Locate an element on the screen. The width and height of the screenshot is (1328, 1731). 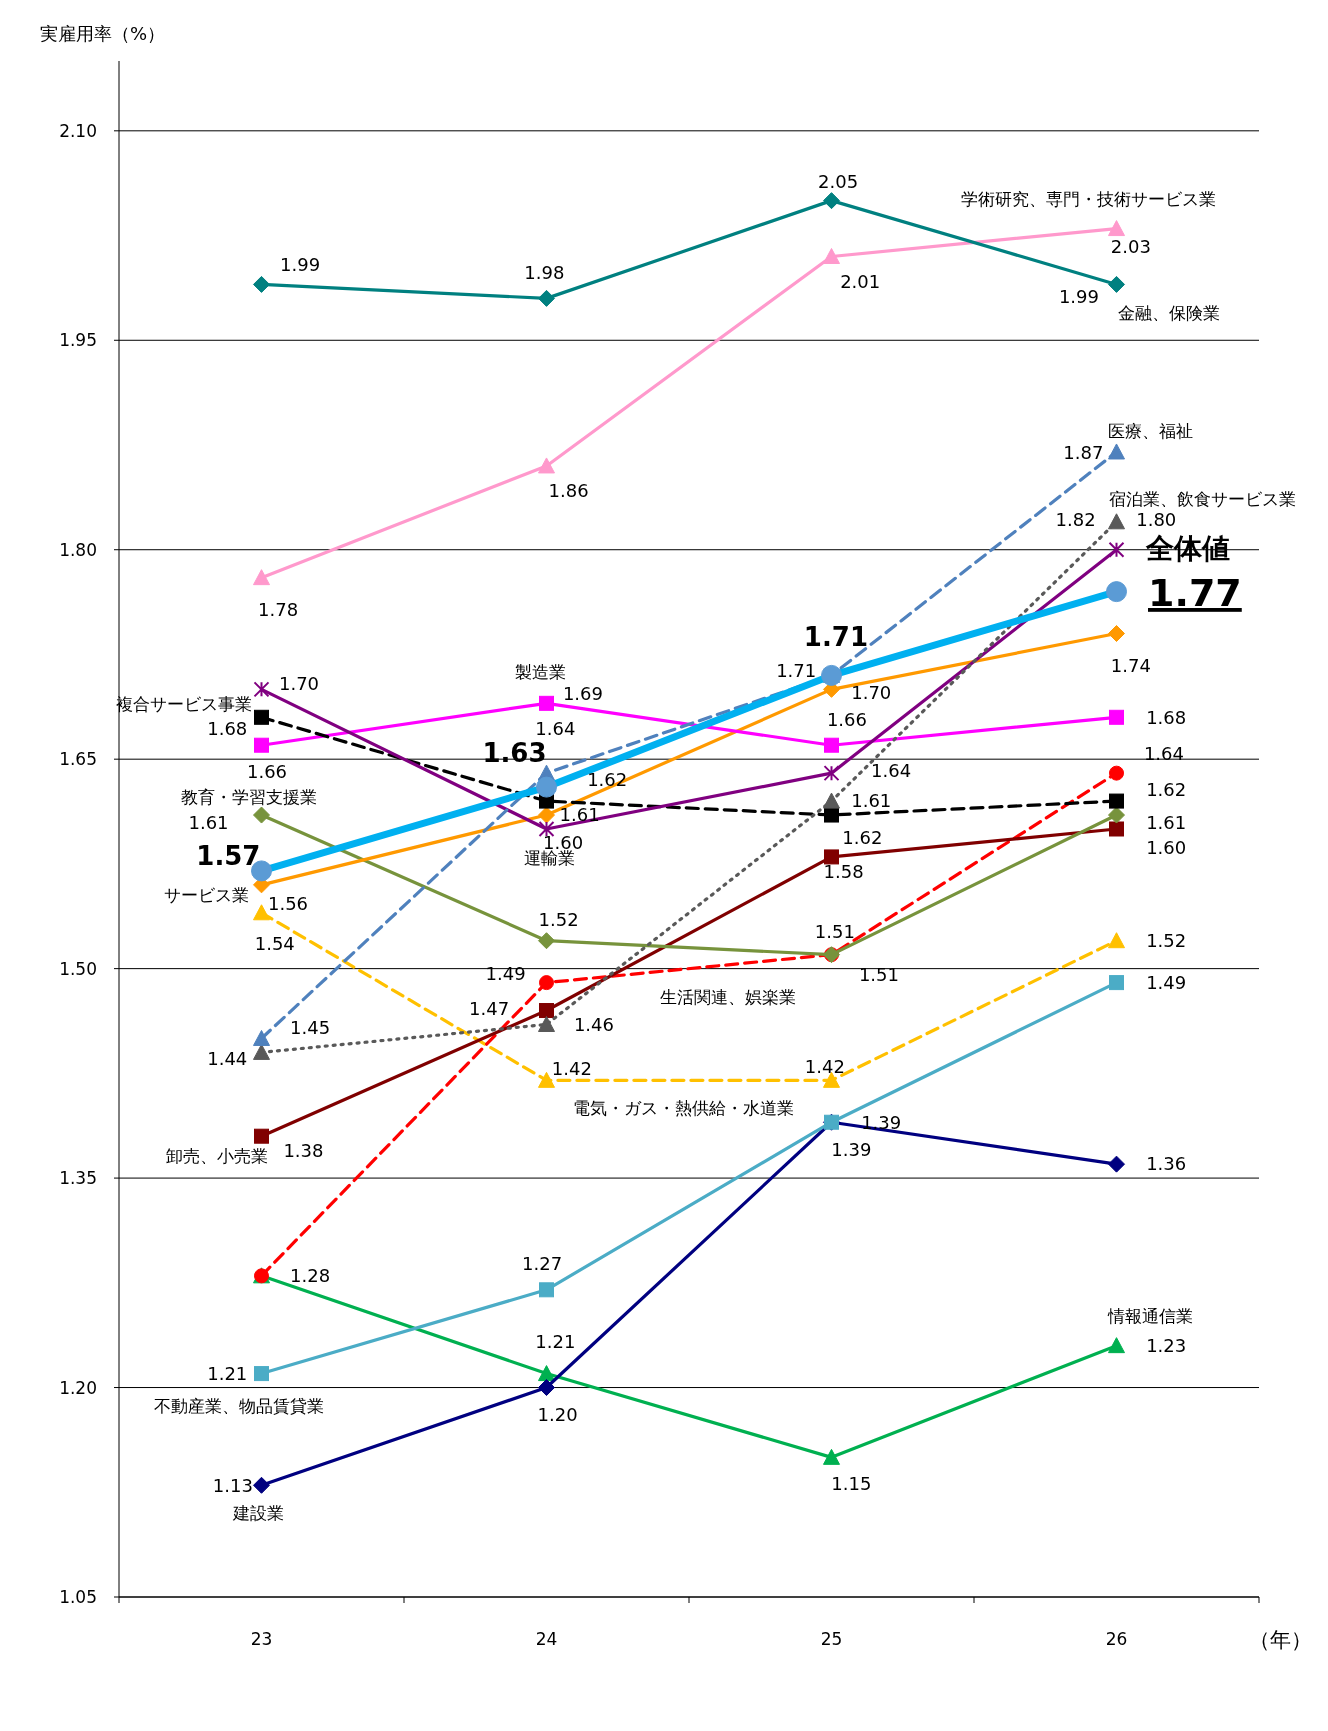
data-label: 1.13 is located at coordinates (232, 1485).